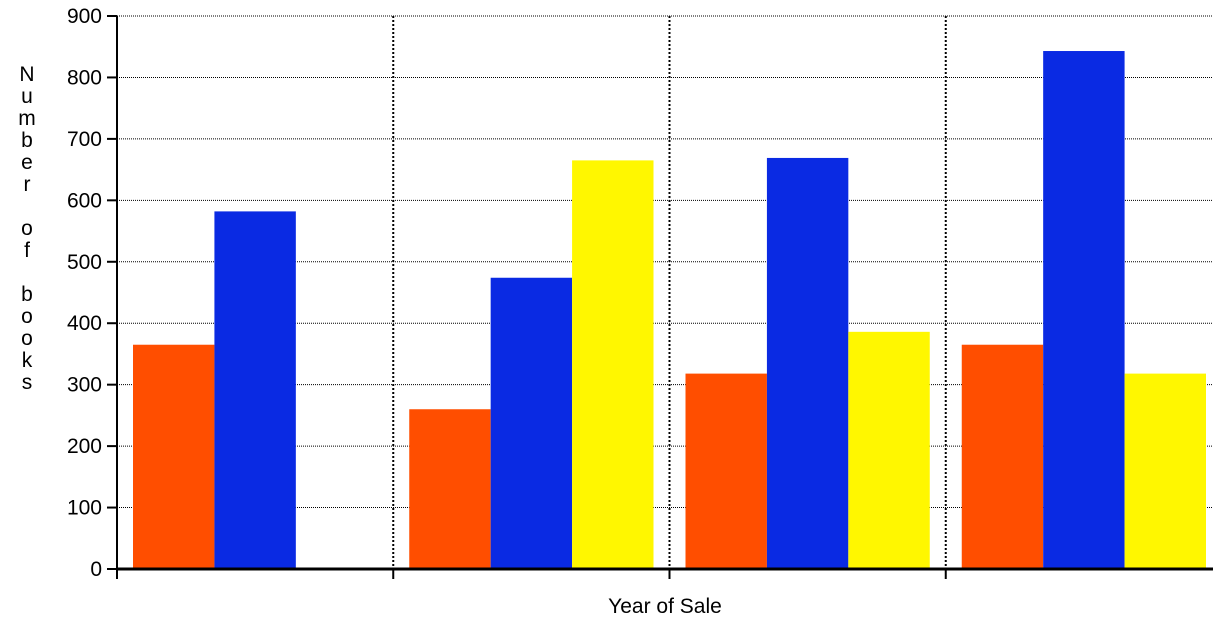 This screenshot has height=621, width=1213. Describe the element at coordinates (450, 489) in the screenshot. I see `bar-s0-c1` at that location.